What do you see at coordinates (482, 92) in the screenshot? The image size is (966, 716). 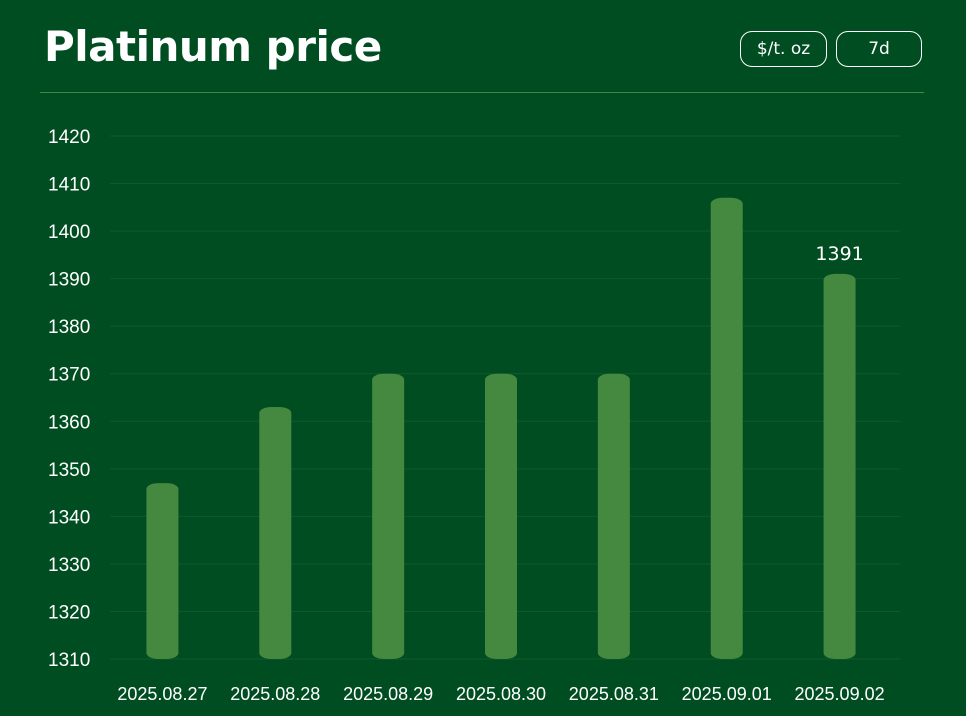 I see `header-divider` at bounding box center [482, 92].